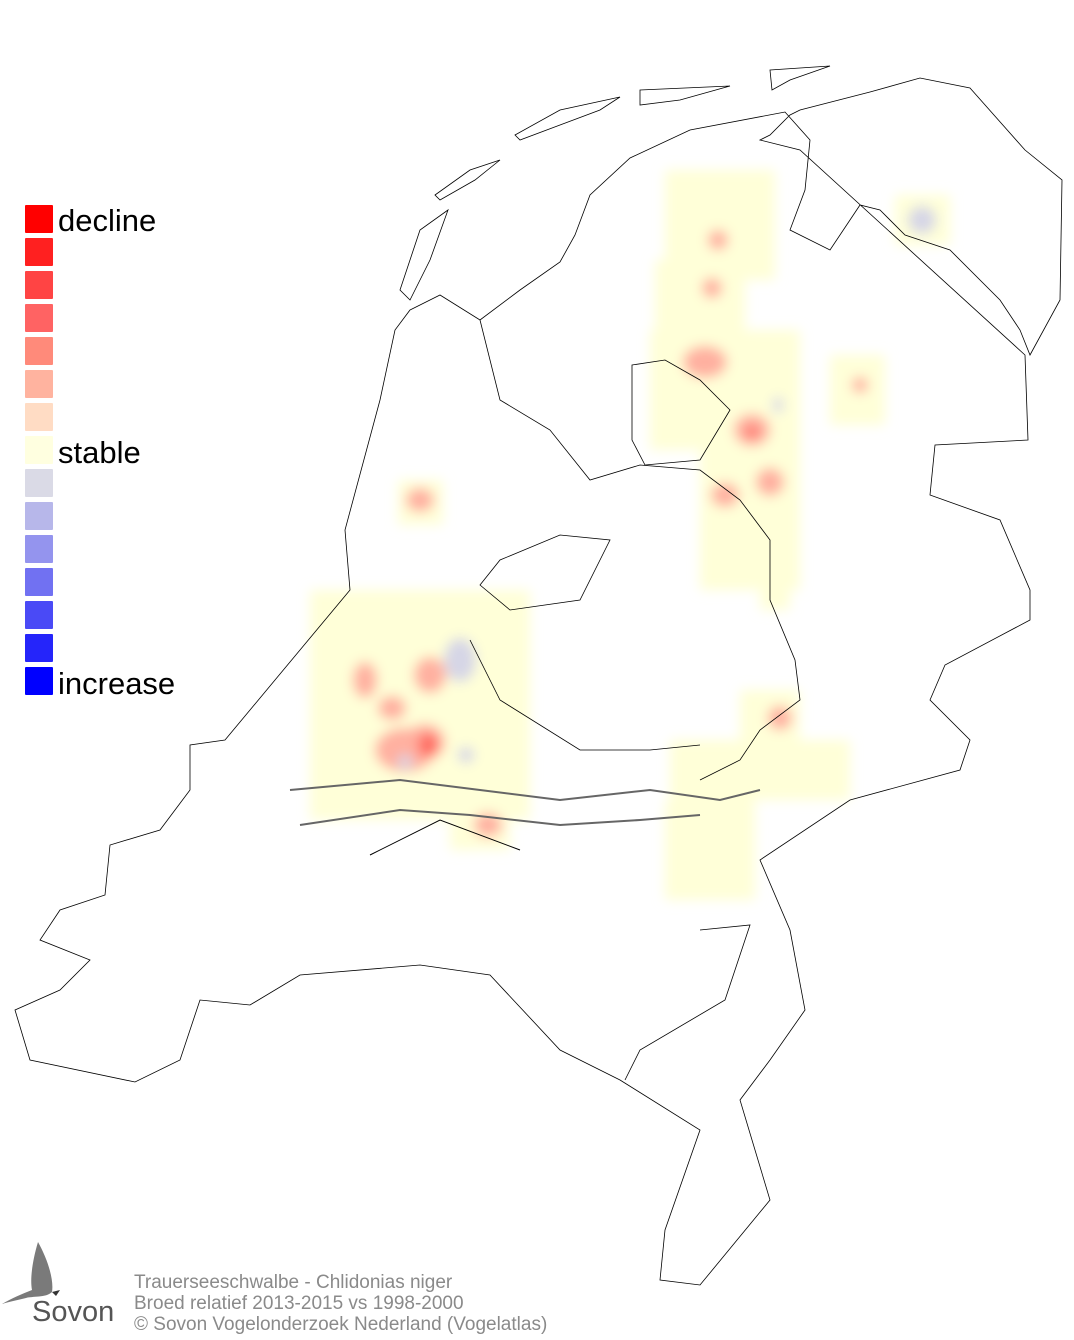 This screenshot has height=1340, width=1074. Describe the element at coordinates (99, 452) in the screenshot. I see `legend-label-stable: stable` at that location.